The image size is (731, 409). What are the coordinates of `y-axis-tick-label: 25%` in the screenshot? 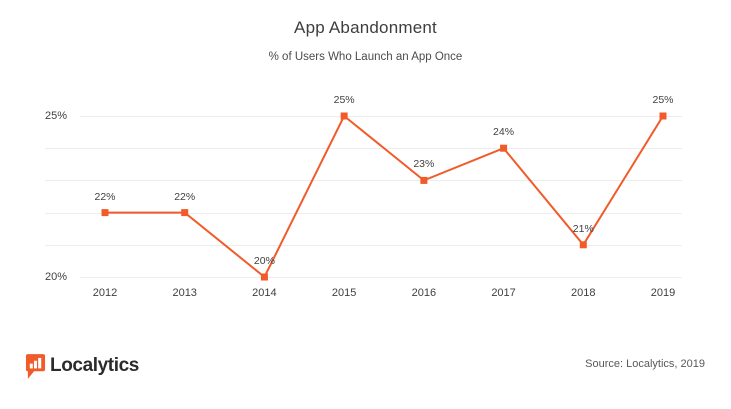 It's located at (56, 116).